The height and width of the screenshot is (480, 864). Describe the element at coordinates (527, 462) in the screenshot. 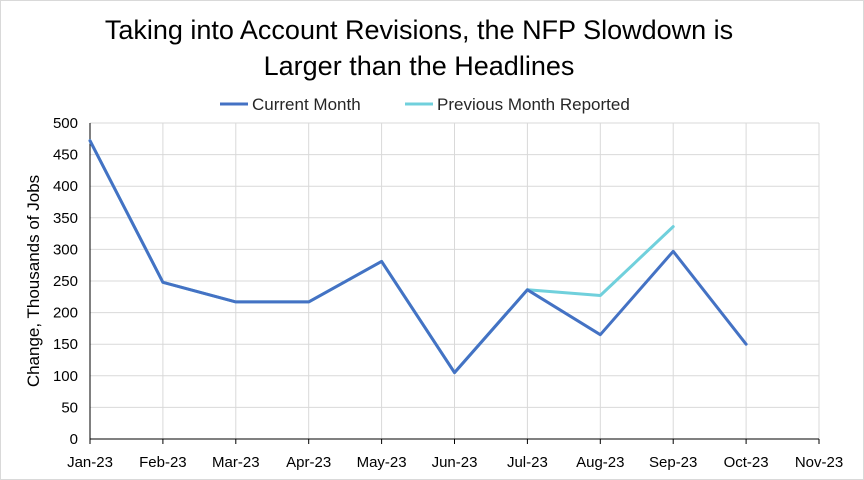

I see `x-tick-label: Jul-23` at that location.